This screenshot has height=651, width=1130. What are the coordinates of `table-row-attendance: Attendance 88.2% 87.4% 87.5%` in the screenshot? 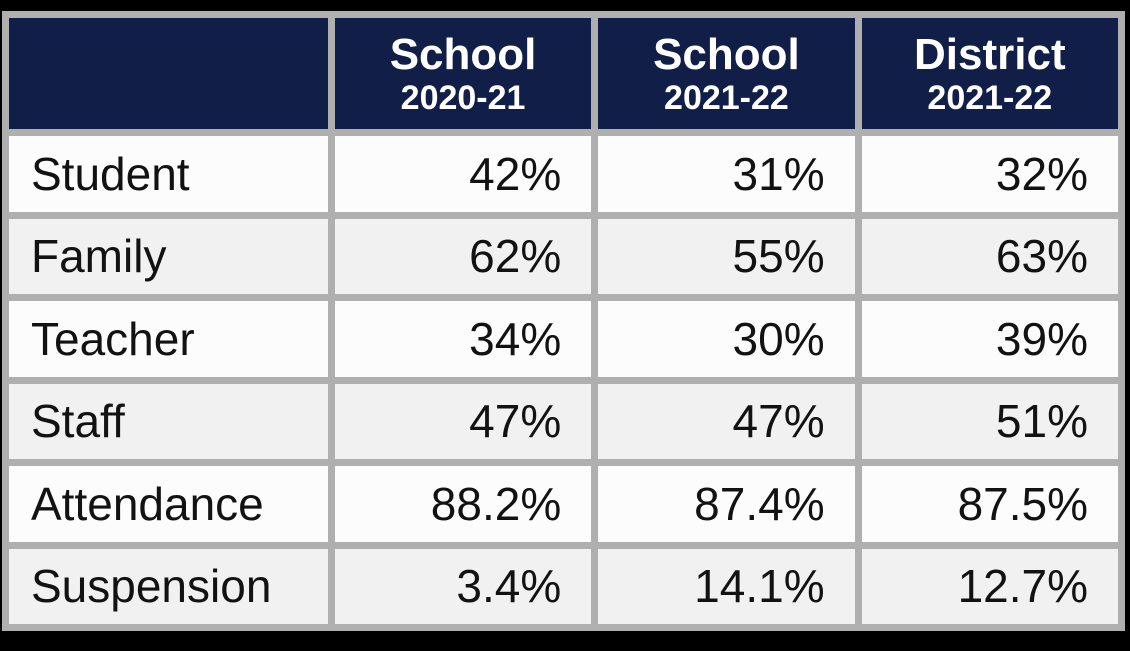 It's located at (564, 504).